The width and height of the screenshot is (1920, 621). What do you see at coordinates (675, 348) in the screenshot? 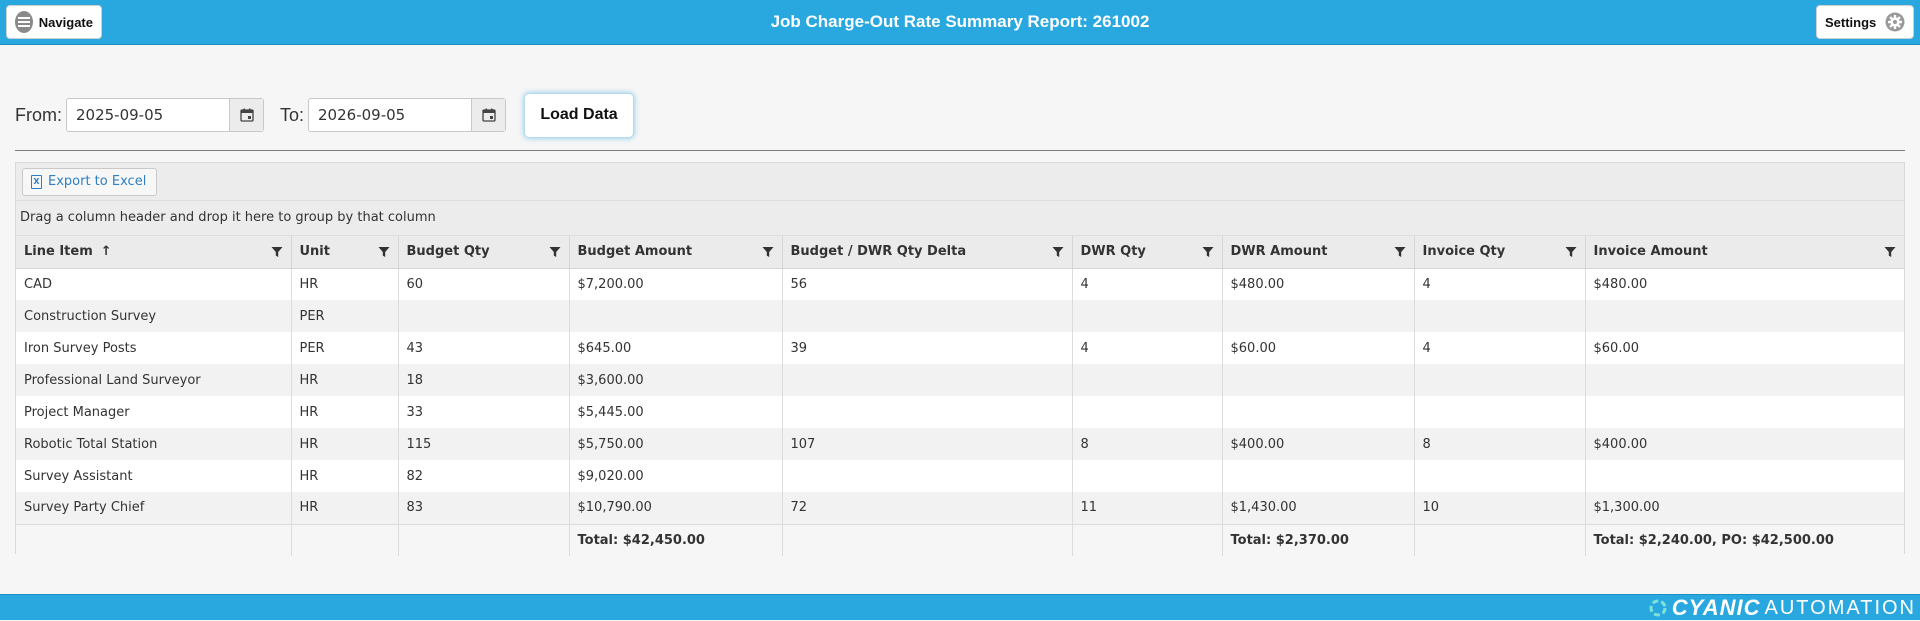
I see `table-cell: $645.00` at bounding box center [675, 348].